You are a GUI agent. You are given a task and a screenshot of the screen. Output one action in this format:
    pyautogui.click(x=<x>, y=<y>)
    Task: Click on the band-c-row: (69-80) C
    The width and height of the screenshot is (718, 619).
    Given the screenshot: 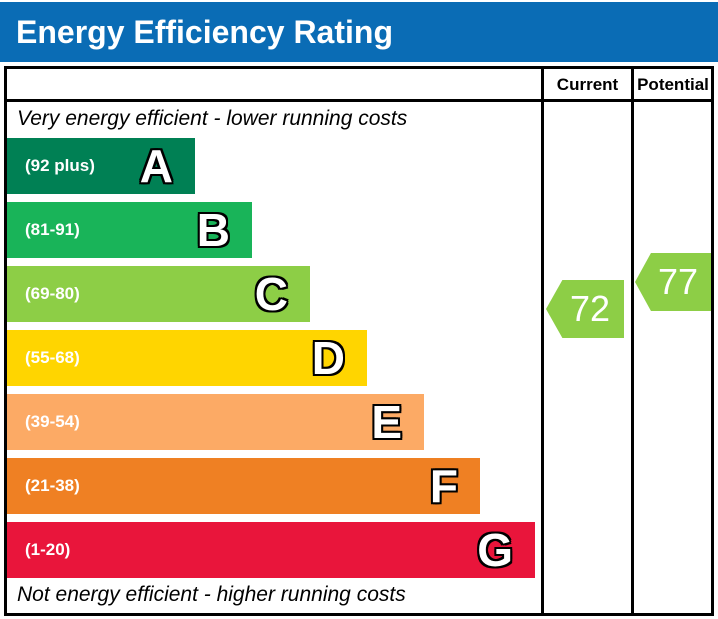 What is the action you would take?
    pyautogui.click(x=158, y=294)
    